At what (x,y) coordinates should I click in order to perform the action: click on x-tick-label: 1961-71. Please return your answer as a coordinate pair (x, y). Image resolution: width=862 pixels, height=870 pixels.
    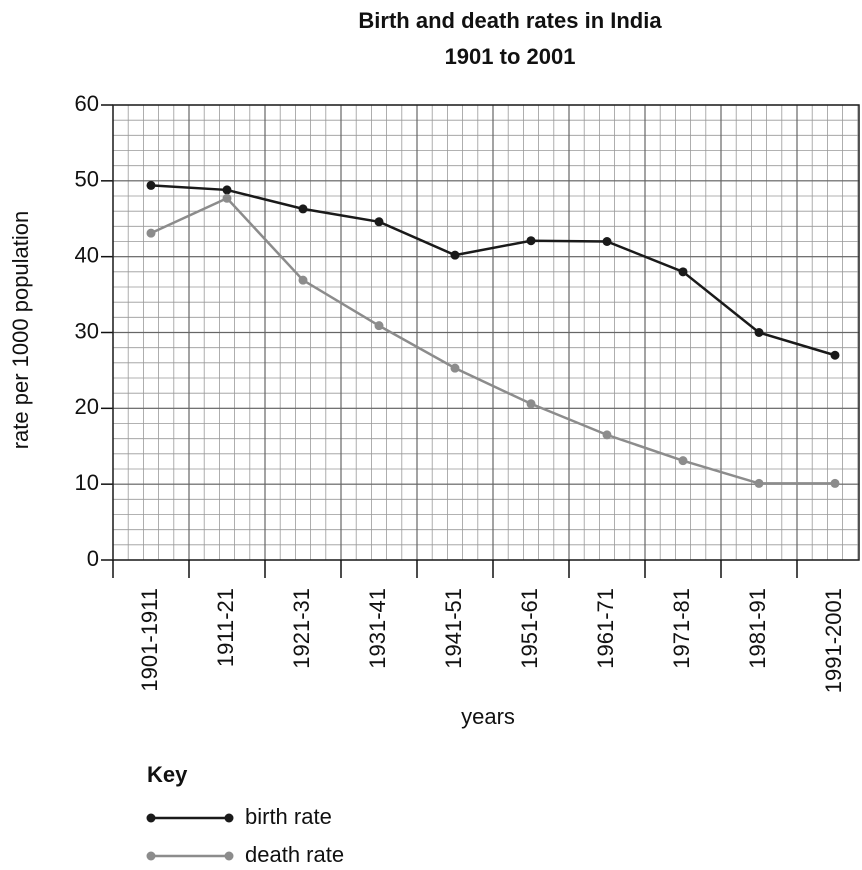
    Looking at the image, I should click on (605, 628).